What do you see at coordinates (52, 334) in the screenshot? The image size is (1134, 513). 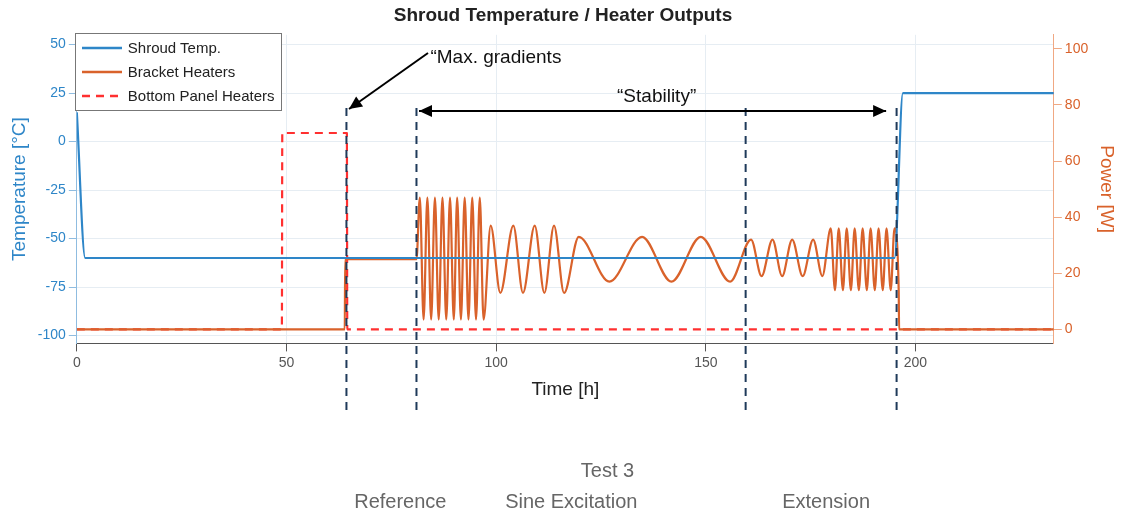 I see `y-tick-label: -100` at bounding box center [52, 334].